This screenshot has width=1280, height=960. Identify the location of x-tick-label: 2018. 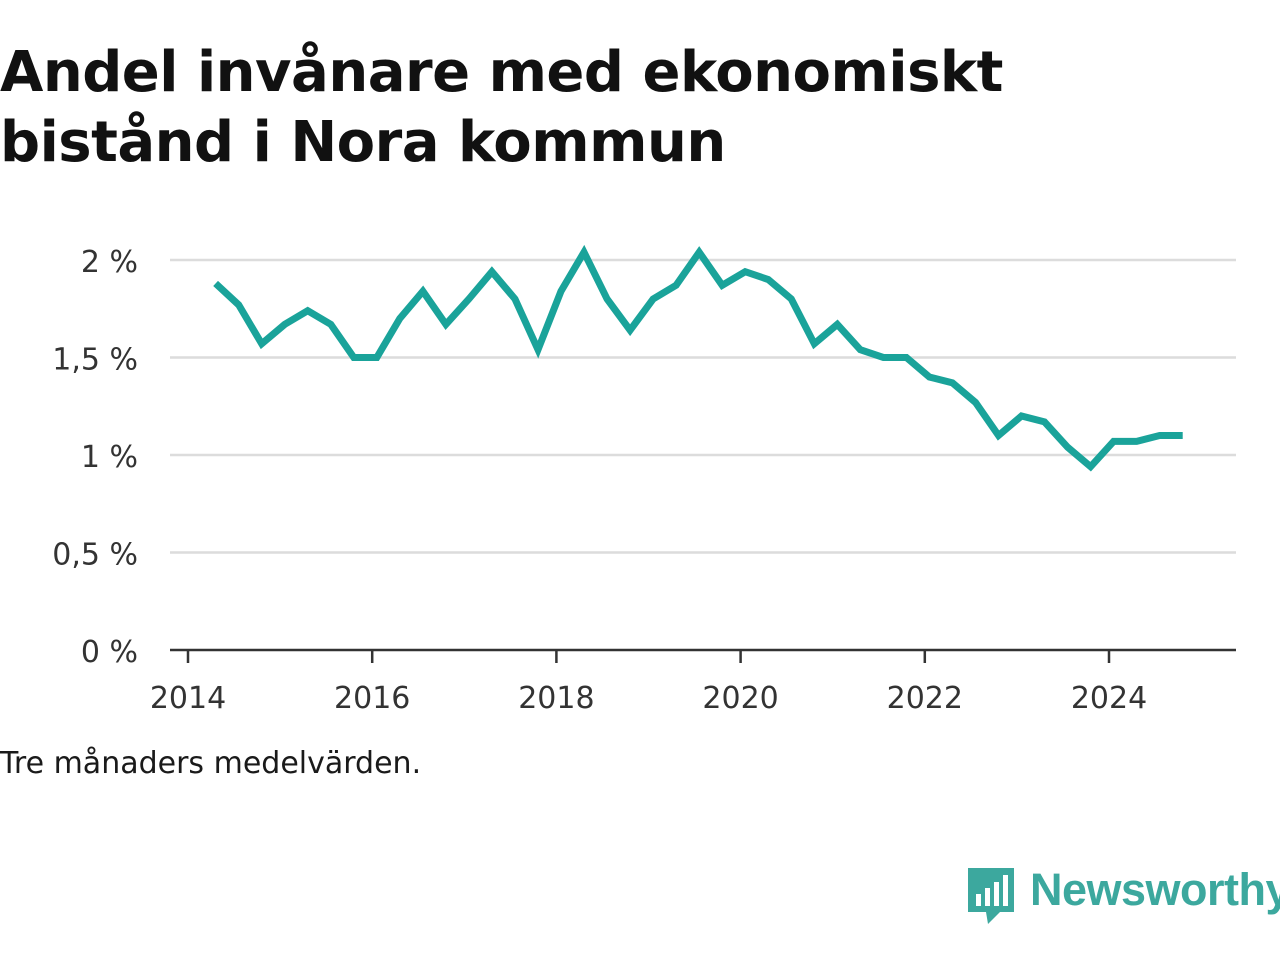
(556, 698).